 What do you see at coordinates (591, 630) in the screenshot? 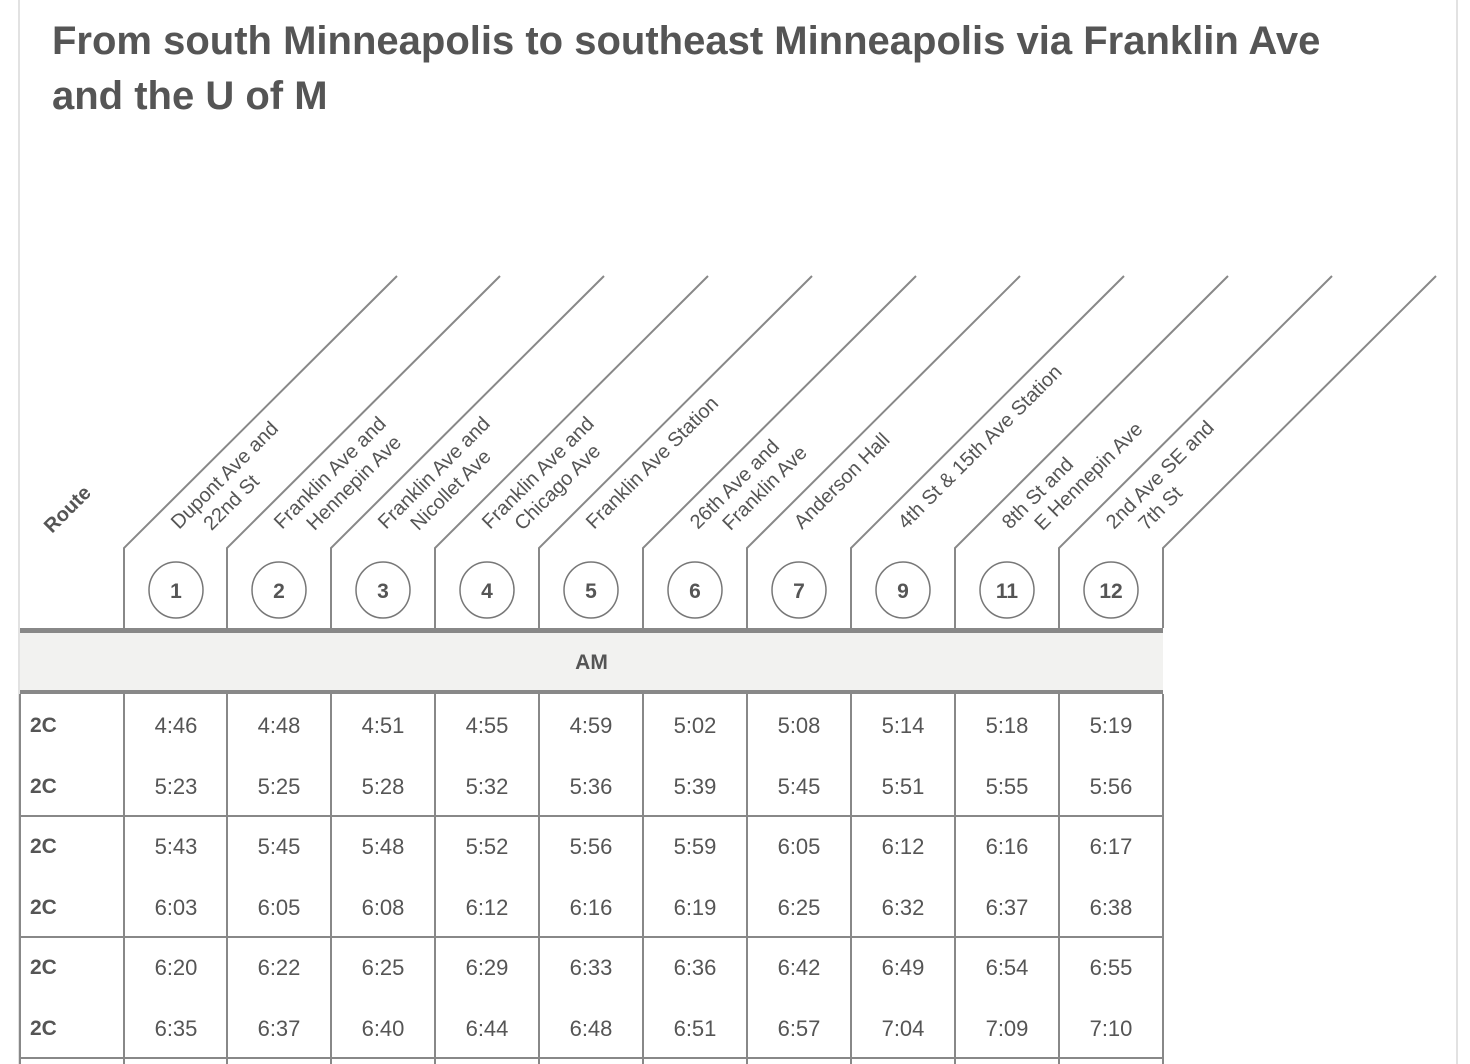
I see `header-divider` at bounding box center [591, 630].